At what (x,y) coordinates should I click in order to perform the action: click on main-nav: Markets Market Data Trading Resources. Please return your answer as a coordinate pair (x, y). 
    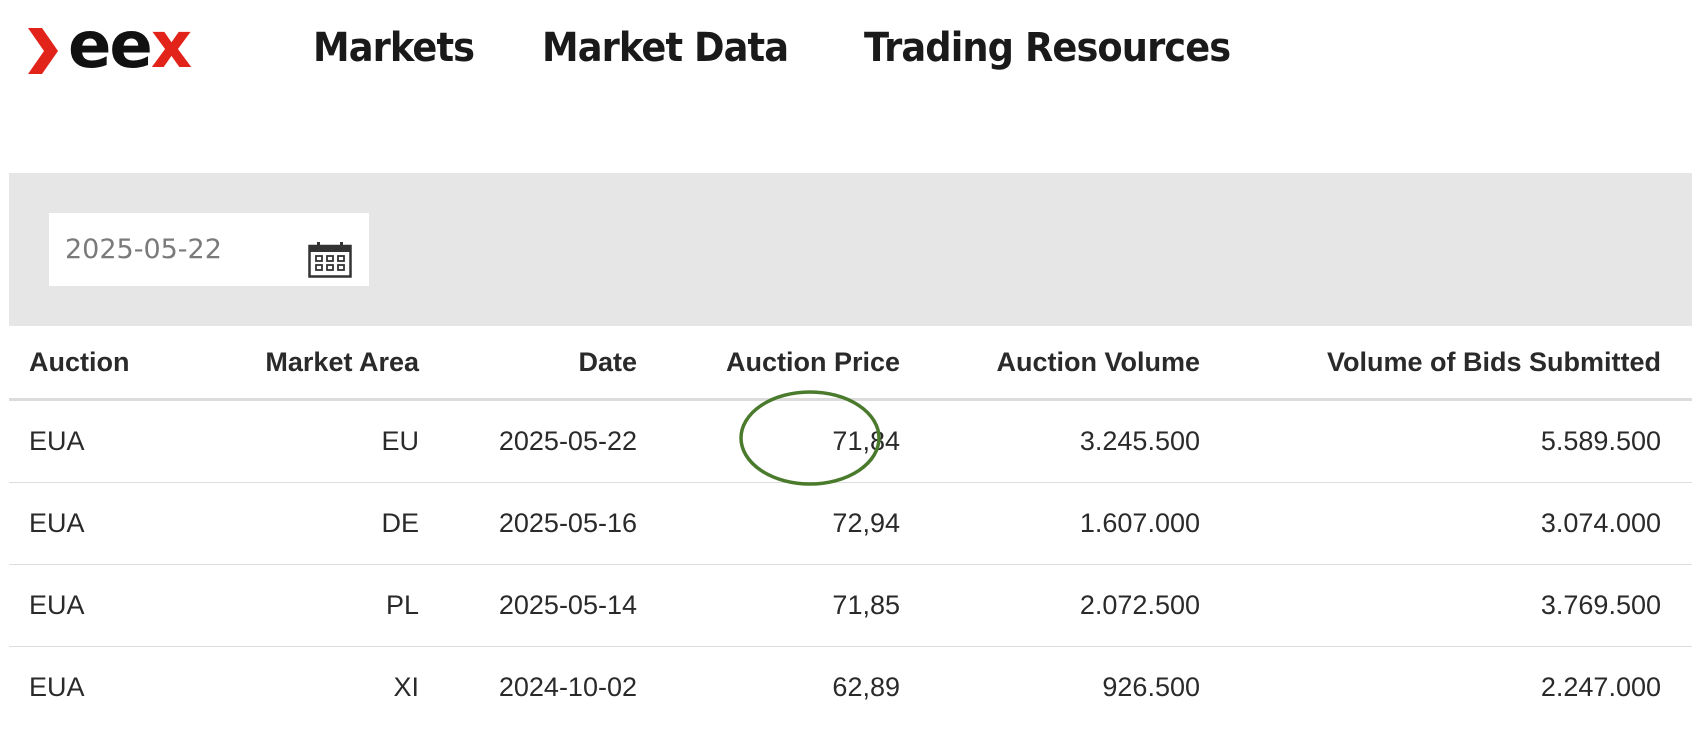
    Looking at the image, I should click on (819, 48).